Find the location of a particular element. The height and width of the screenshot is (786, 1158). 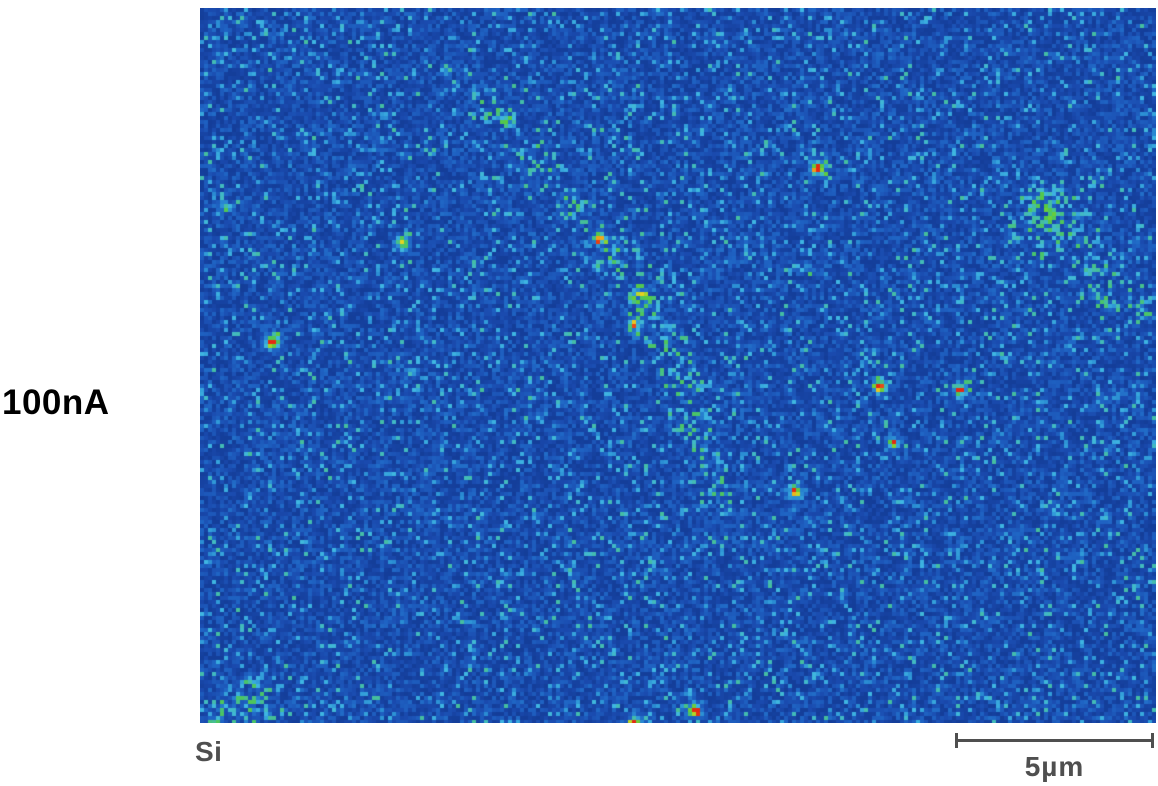

scale-bar-line is located at coordinates (1054, 740).